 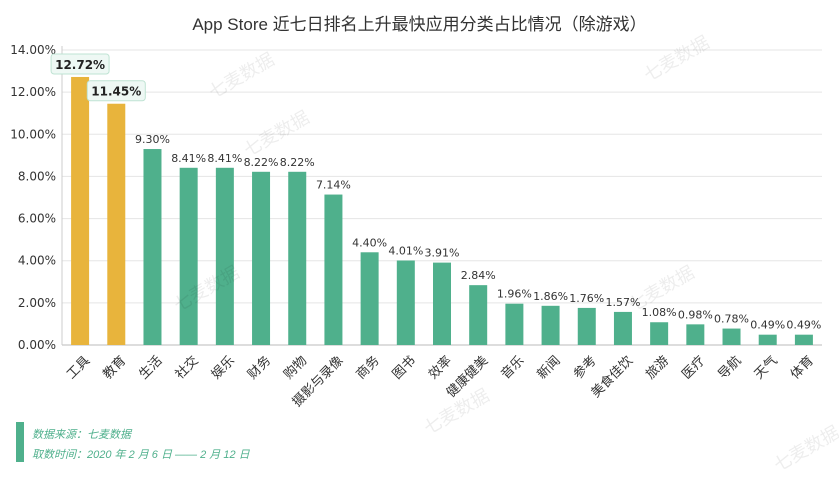 I want to click on value-label: 11.45%, so click(x=116, y=92).